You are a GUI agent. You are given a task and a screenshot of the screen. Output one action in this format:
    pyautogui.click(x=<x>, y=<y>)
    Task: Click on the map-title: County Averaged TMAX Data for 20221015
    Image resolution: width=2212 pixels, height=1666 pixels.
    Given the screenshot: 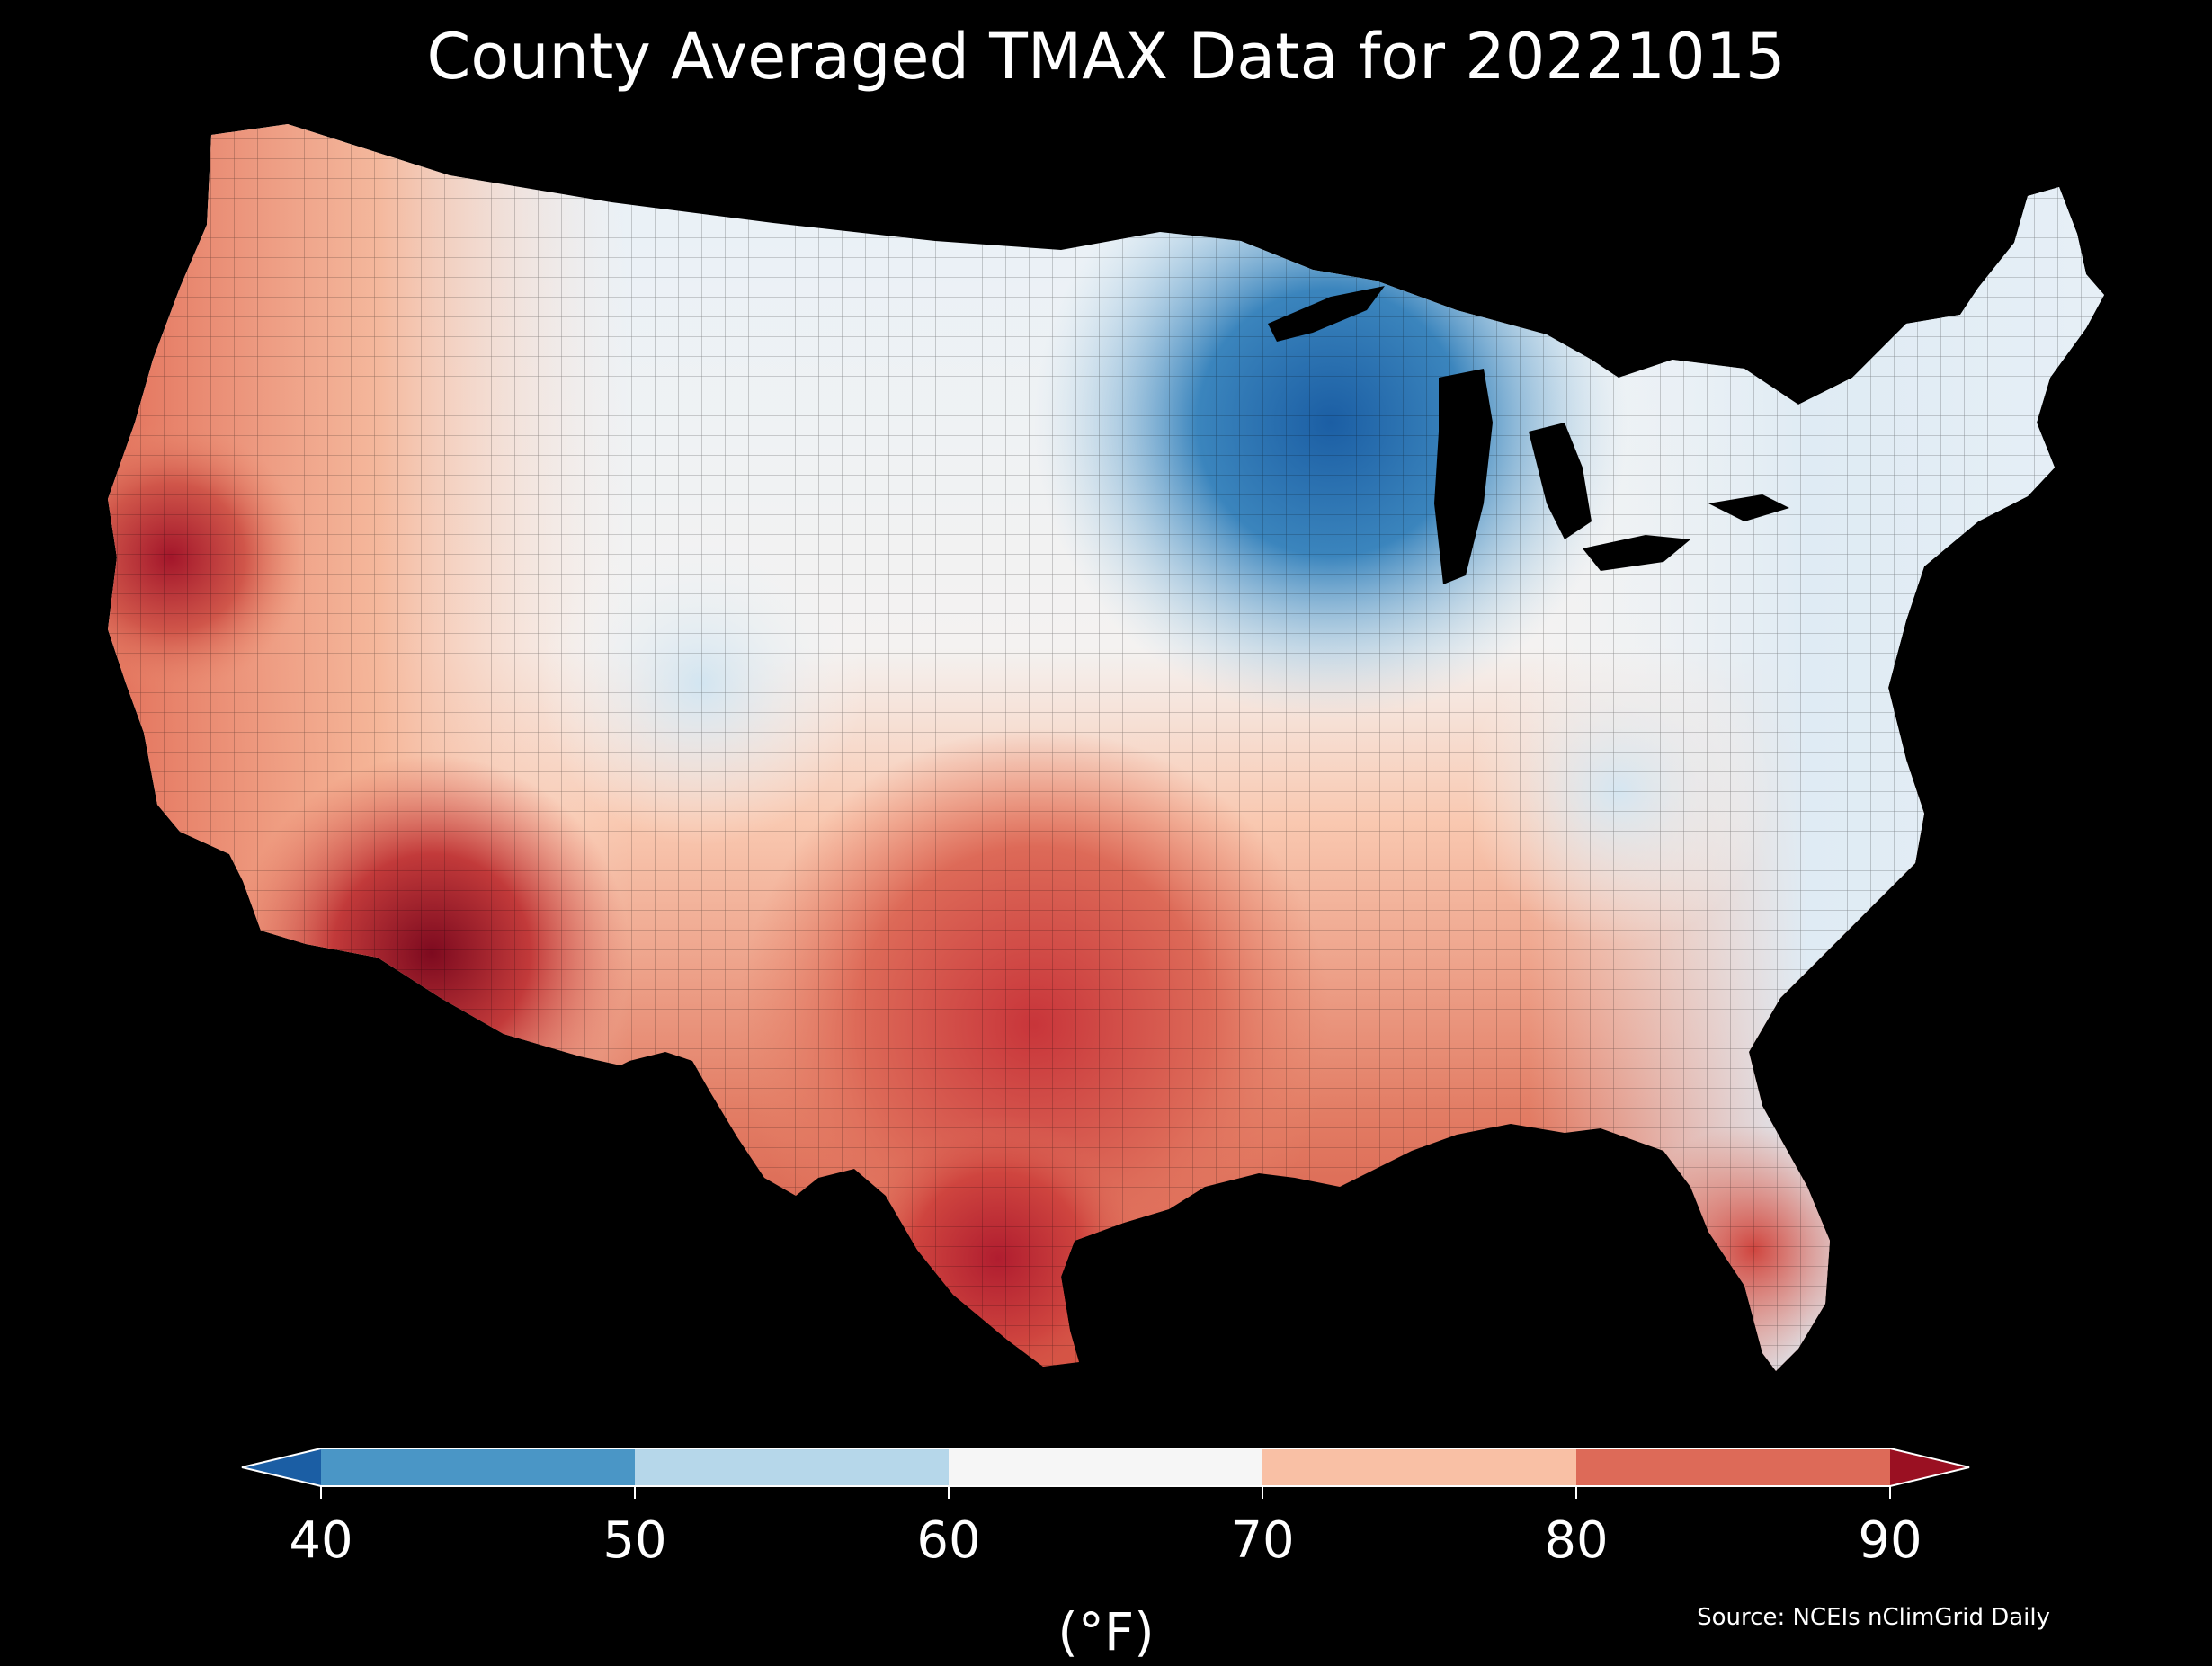 What is the action you would take?
    pyautogui.click(x=1106, y=57)
    